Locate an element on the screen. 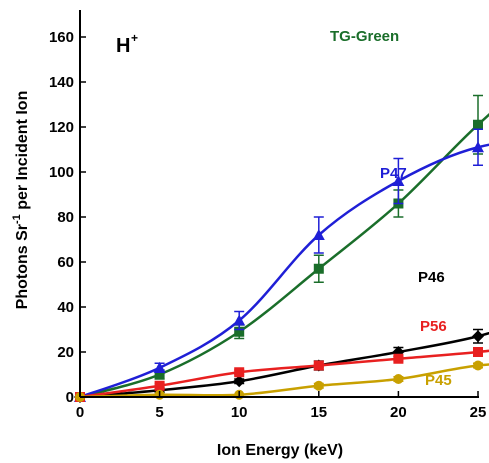 The width and height of the screenshot is (489, 463). ion-annotation: H is located at coordinates (123, 46).